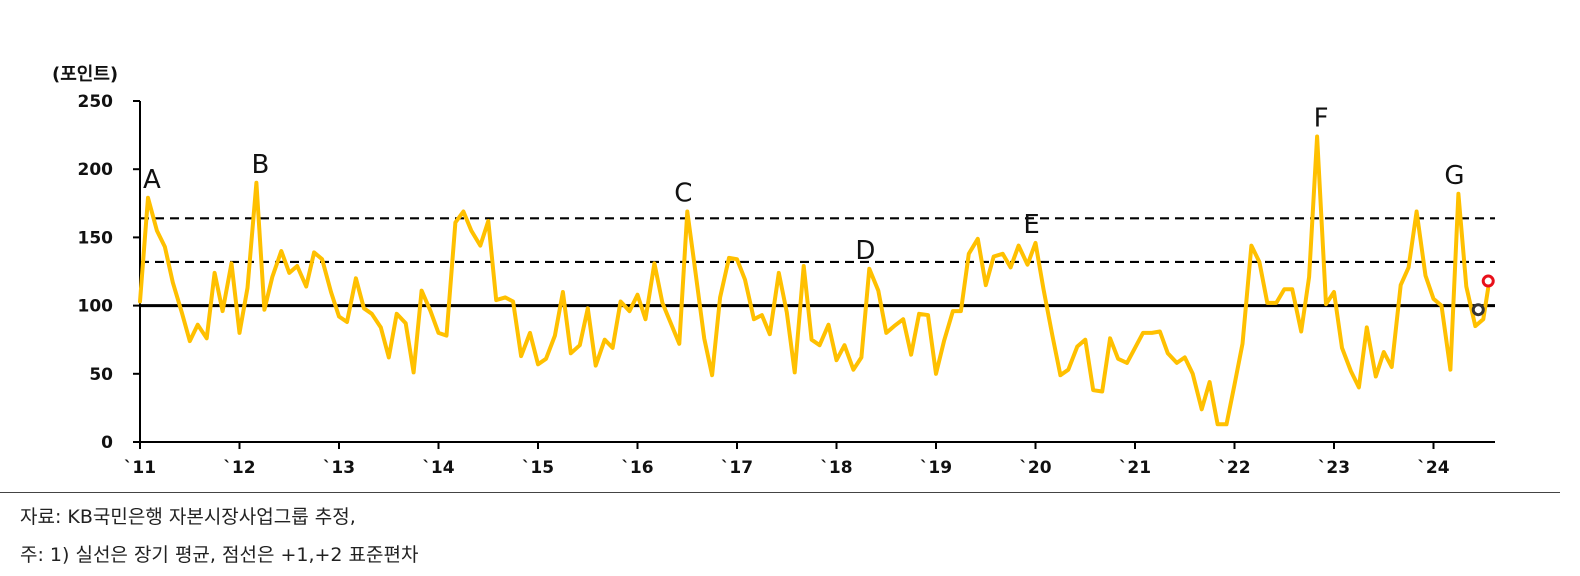 This screenshot has height=576, width=1580. What do you see at coordinates (188, 517) in the screenshot?
I see `source-note: 자료: KB국민은행 자본시장사업그룹 추정,` at bounding box center [188, 517].